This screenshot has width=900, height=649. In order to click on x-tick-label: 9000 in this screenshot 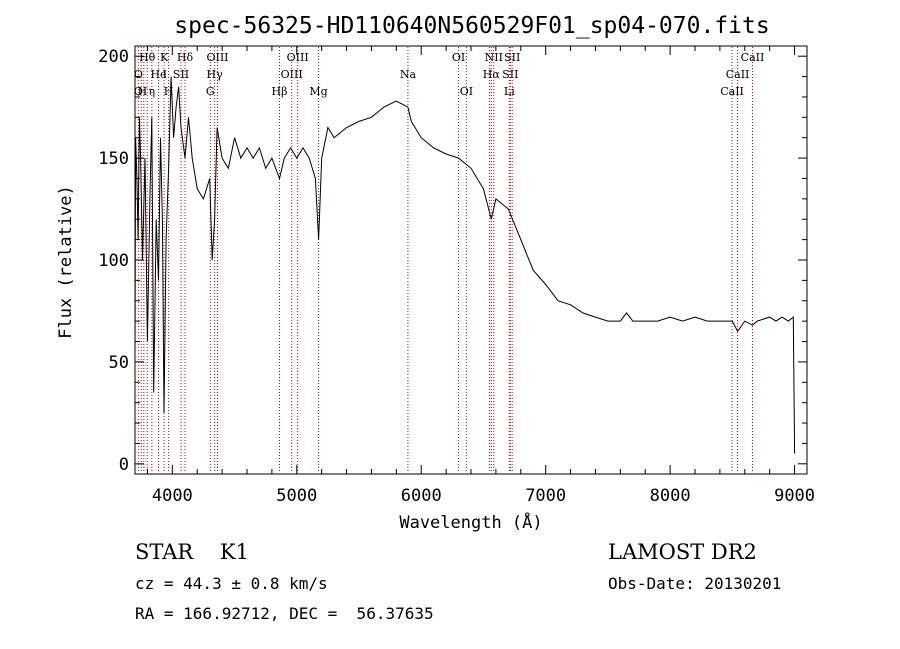, I will do `click(794, 496)`.